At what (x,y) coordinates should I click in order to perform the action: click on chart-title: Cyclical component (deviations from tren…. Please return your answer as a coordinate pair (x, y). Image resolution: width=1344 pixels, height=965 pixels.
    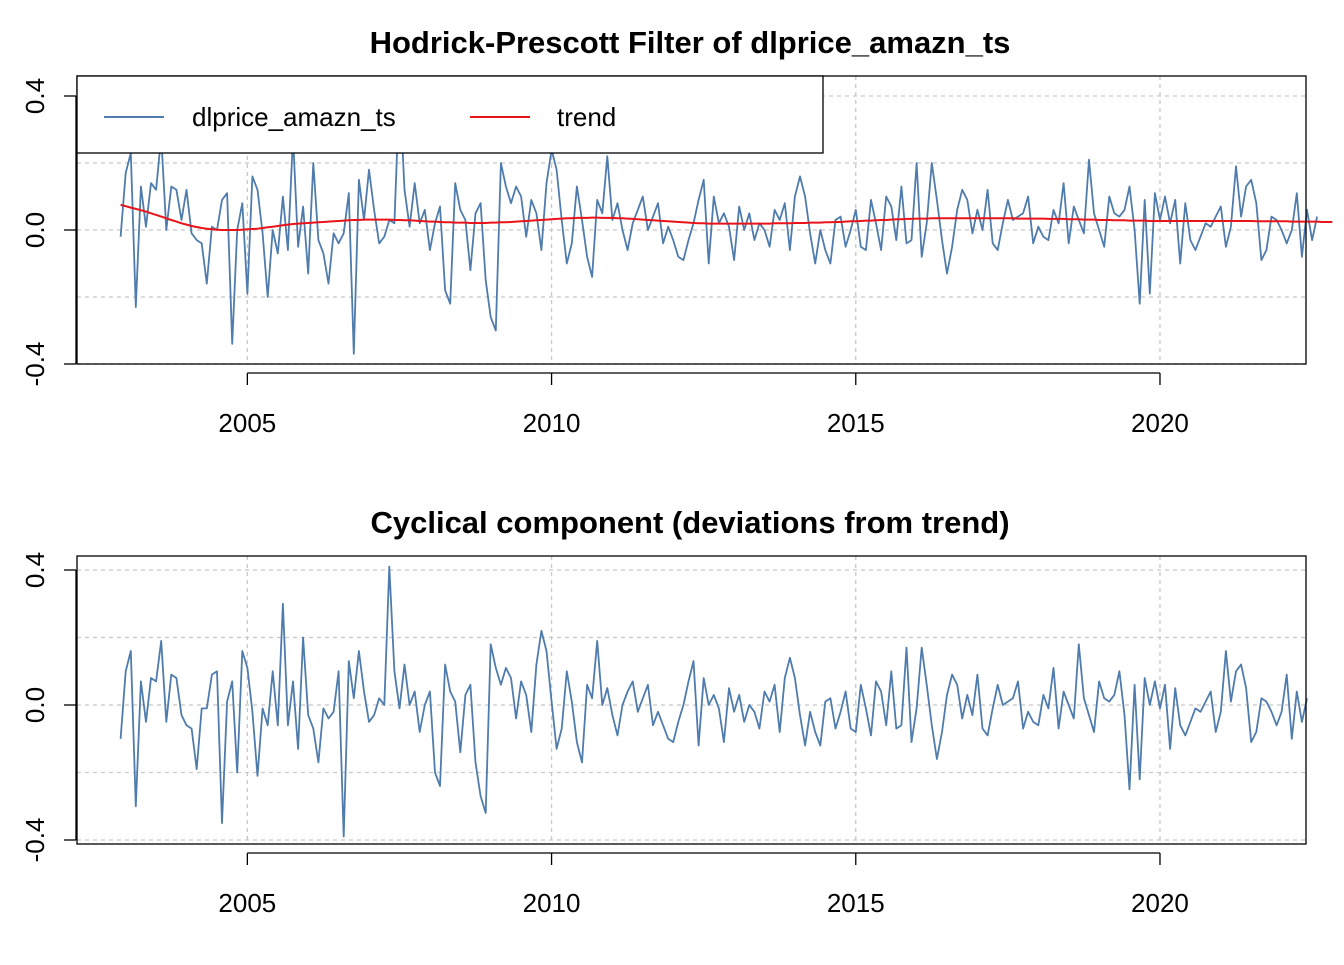
    Looking at the image, I should click on (689, 522).